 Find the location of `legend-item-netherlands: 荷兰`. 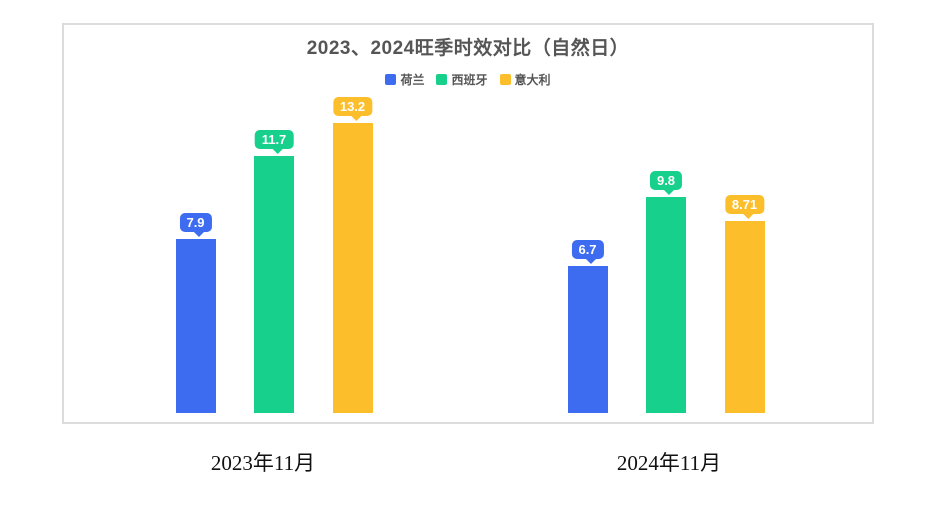

legend-item-netherlands: 荷兰 is located at coordinates (404, 79).